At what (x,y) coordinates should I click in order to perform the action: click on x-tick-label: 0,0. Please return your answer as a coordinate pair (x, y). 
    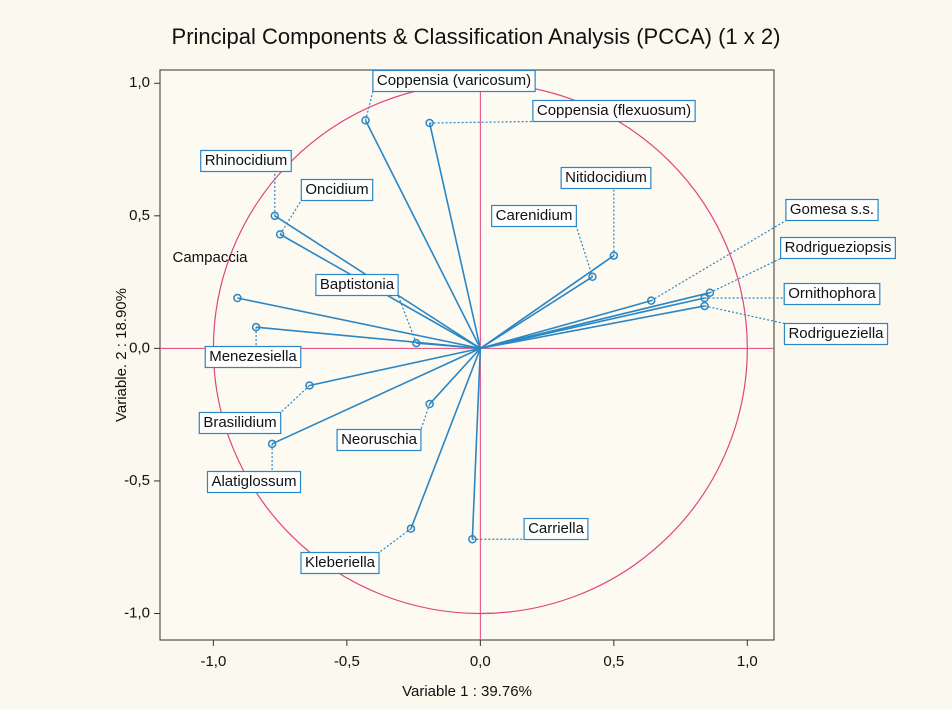
    Looking at the image, I should click on (480, 661).